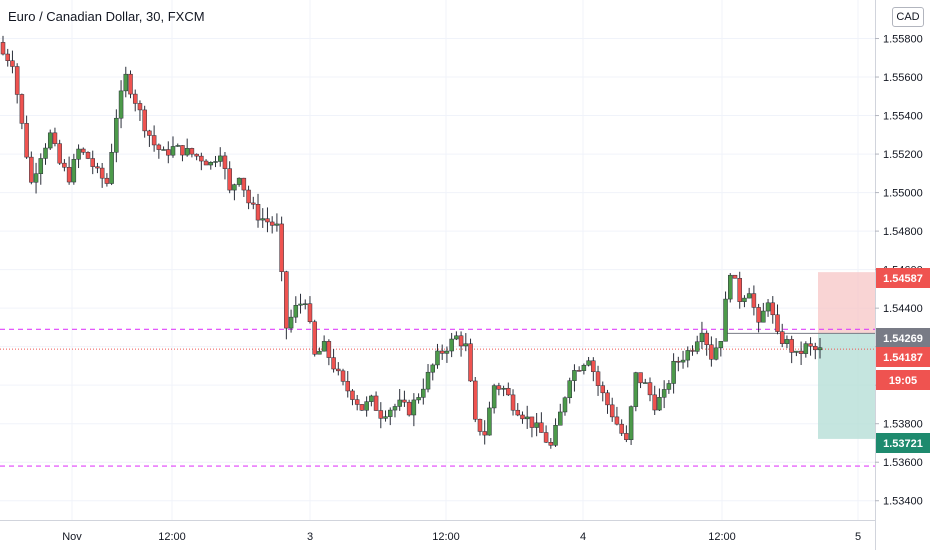 The width and height of the screenshot is (932, 550). What do you see at coordinates (903, 78) in the screenshot?
I see `price-tick-label: 1.55600` at bounding box center [903, 78].